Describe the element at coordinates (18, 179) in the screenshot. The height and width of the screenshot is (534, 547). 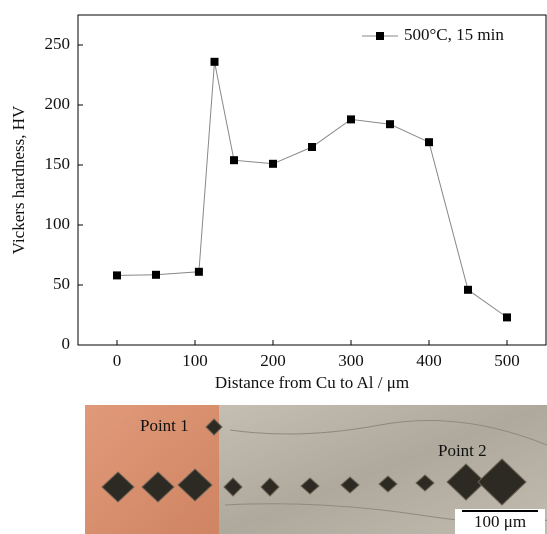
I see `y-axis-label: Vickers hardness, HV` at that location.